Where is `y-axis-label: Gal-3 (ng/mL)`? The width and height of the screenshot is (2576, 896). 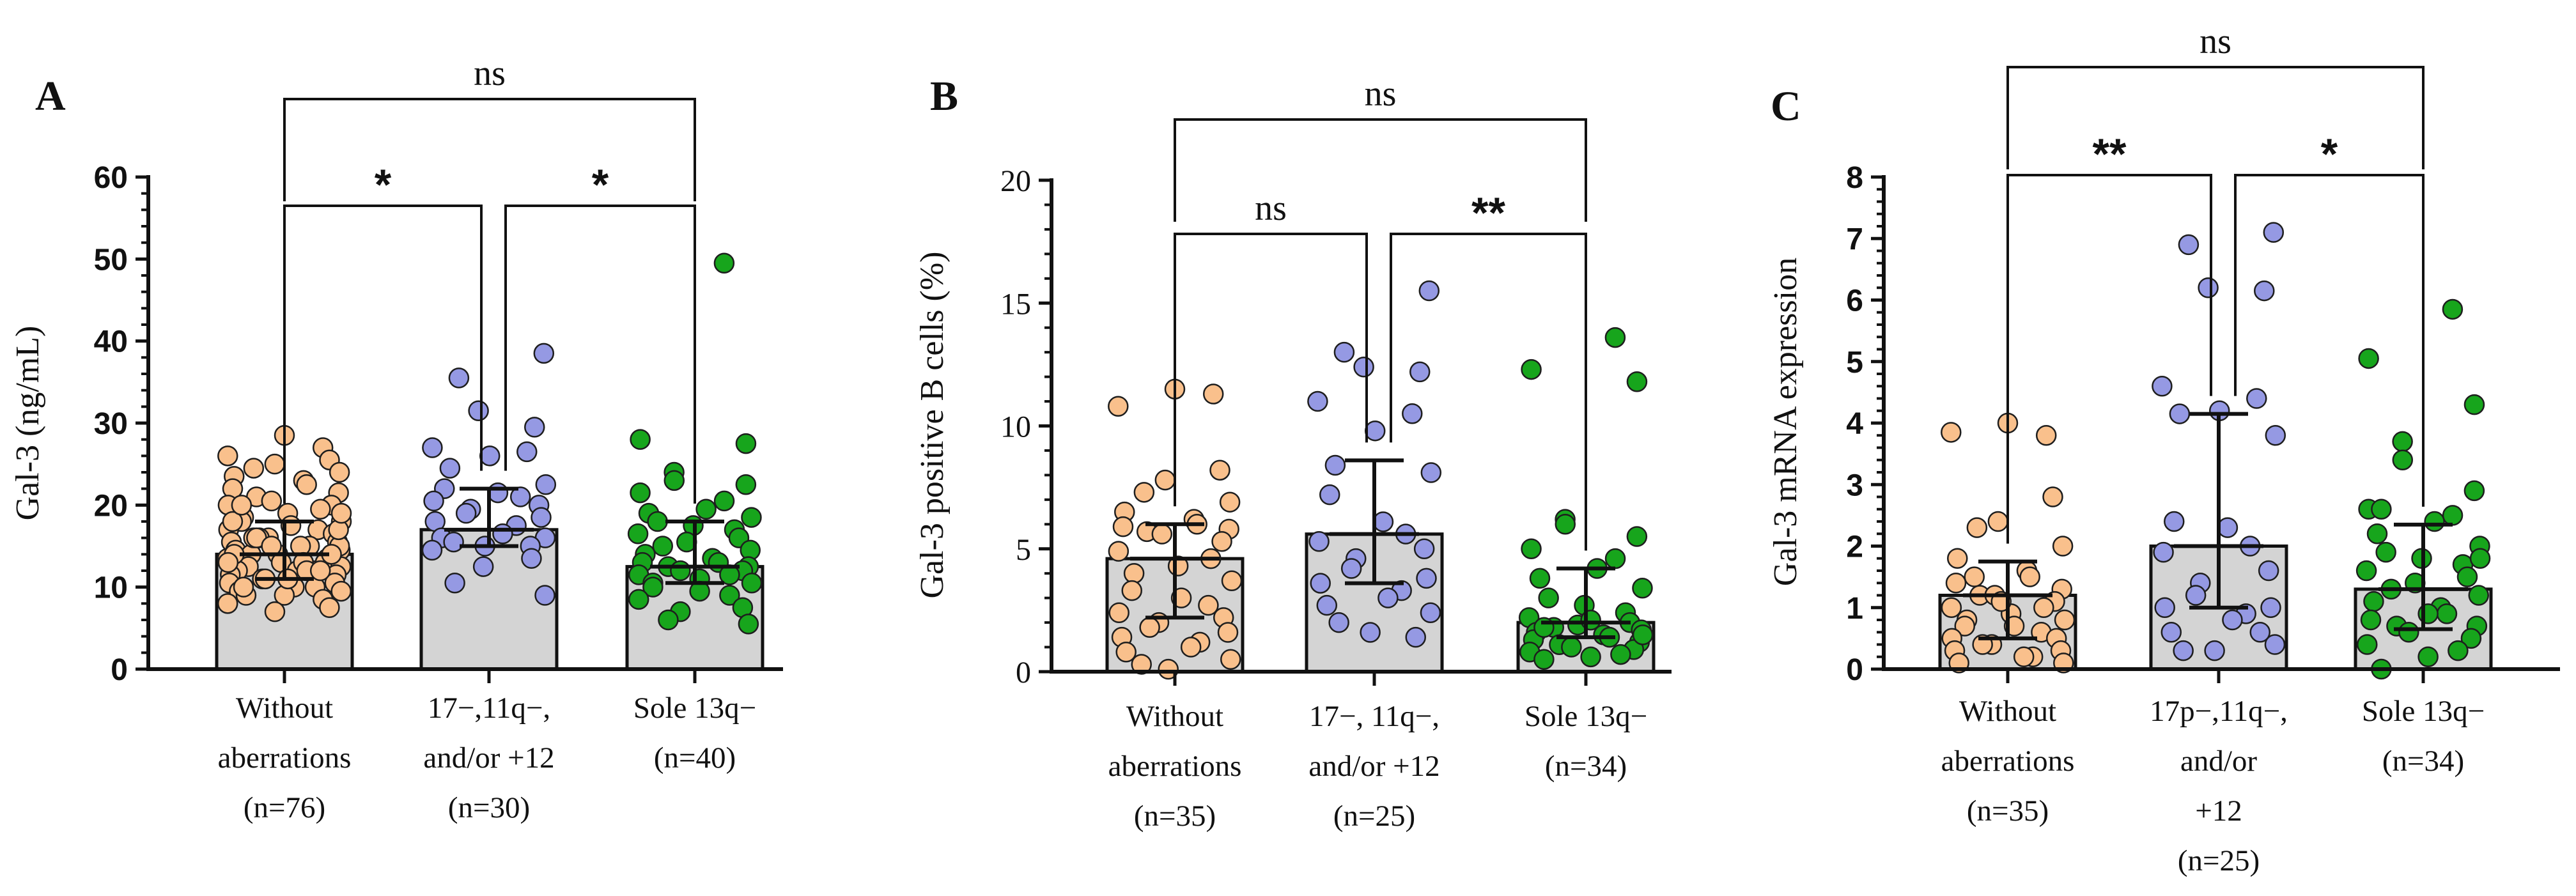
y-axis-label: Gal-3 (ng/mL) is located at coordinates (28, 423).